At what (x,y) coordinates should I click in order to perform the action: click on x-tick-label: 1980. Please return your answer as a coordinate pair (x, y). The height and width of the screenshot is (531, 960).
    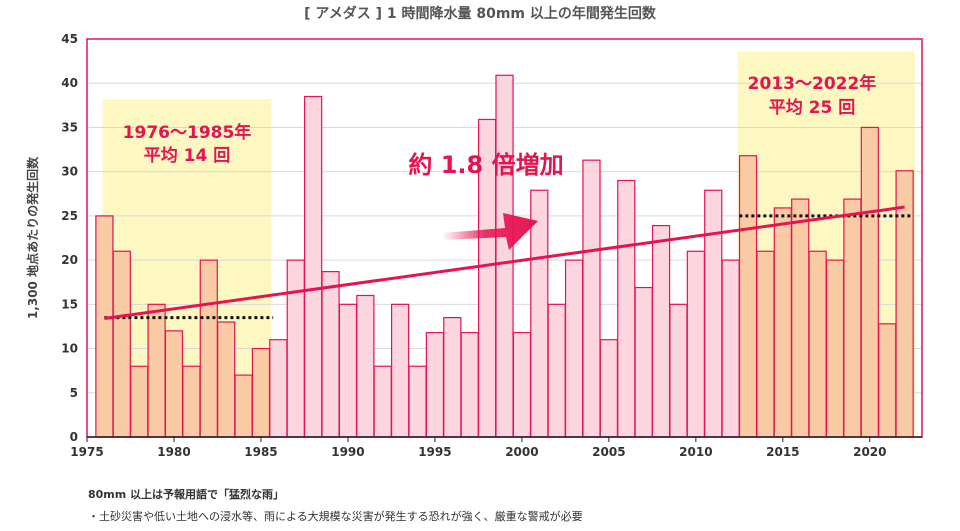
    Looking at the image, I should click on (173, 452).